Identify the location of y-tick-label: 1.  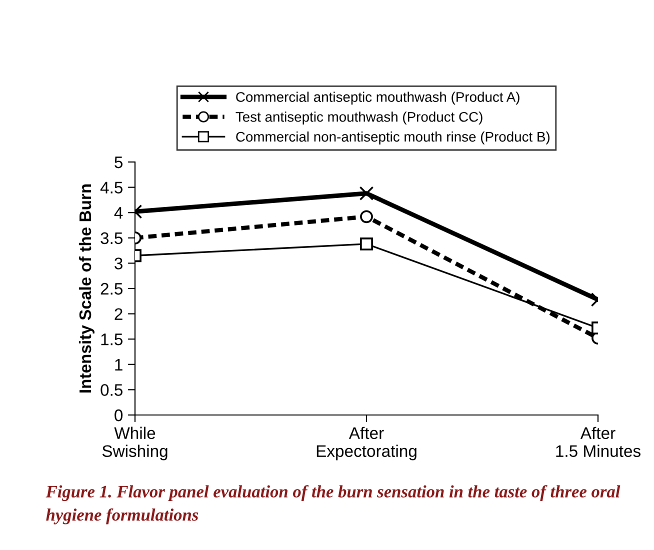
(118, 364).